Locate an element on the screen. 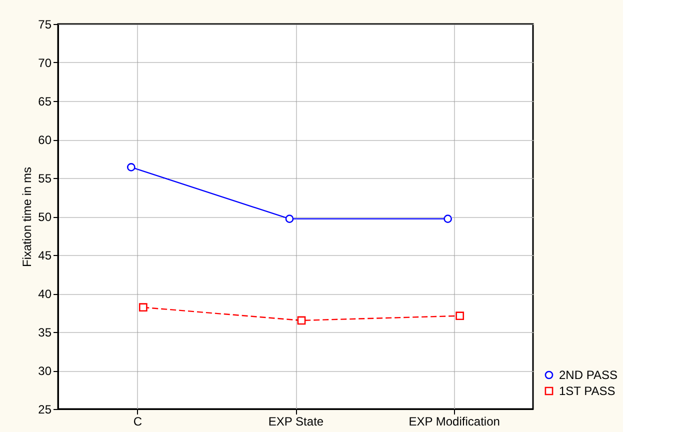 This screenshot has height=432, width=677. y-axis-title: Fixation time in ms is located at coordinates (27, 217).